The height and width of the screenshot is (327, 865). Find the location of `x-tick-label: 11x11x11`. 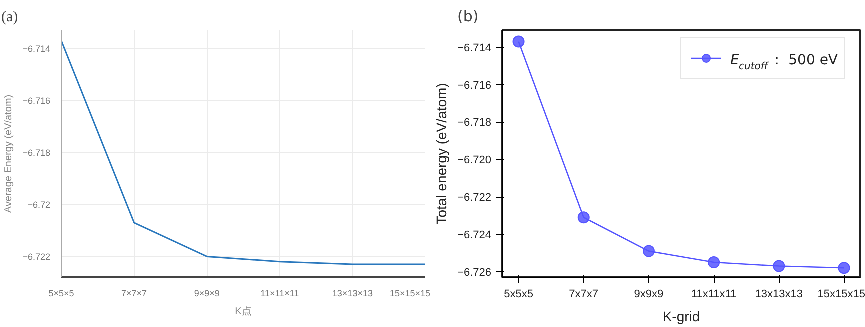

x-tick-label: 11x11x11 is located at coordinates (714, 294).